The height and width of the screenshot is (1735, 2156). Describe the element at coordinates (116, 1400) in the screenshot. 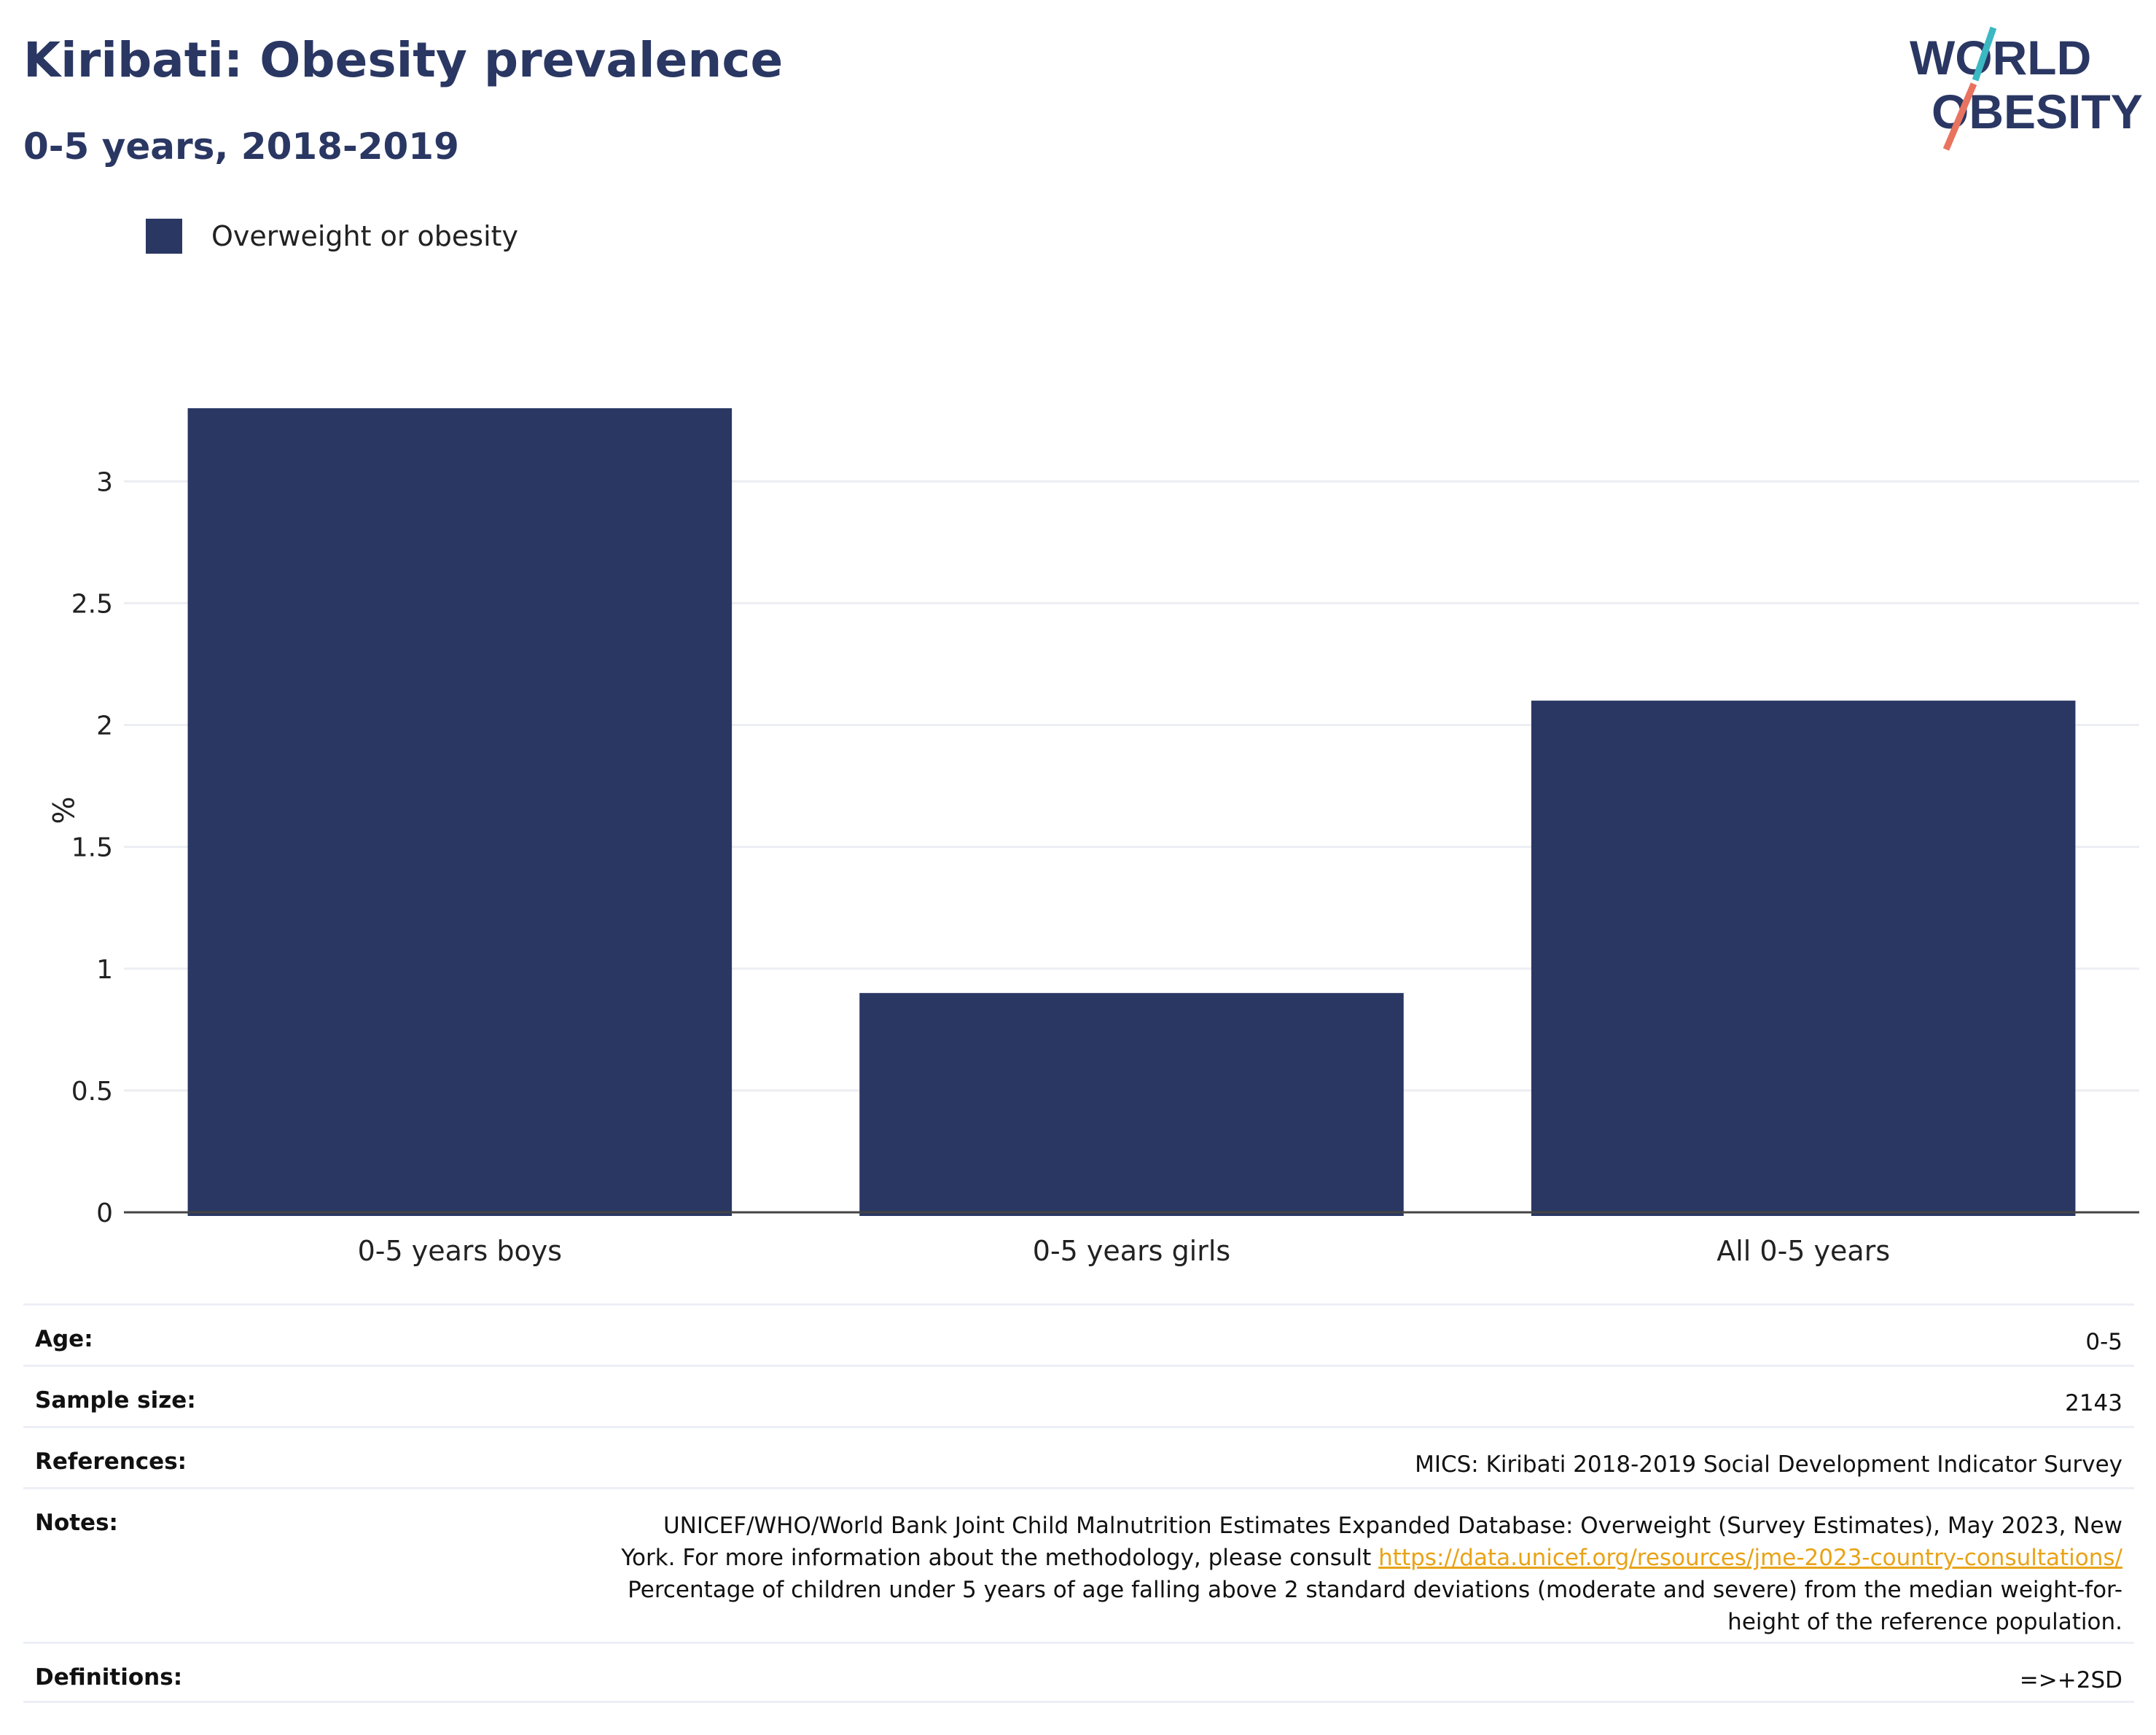

I see `sample-size-label: Sample size:` at that location.